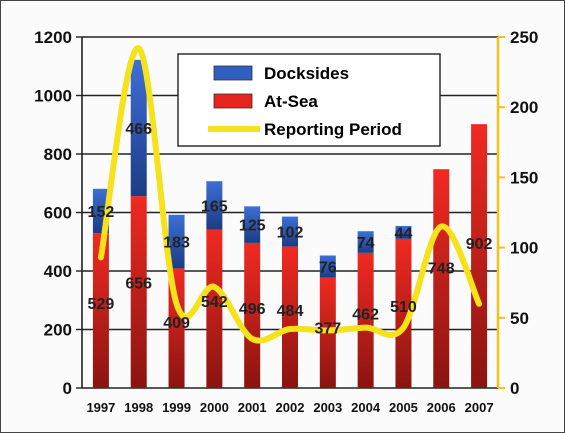 This screenshot has width=565, height=433. I want to click on docksides-value-label: 76, so click(328, 268).